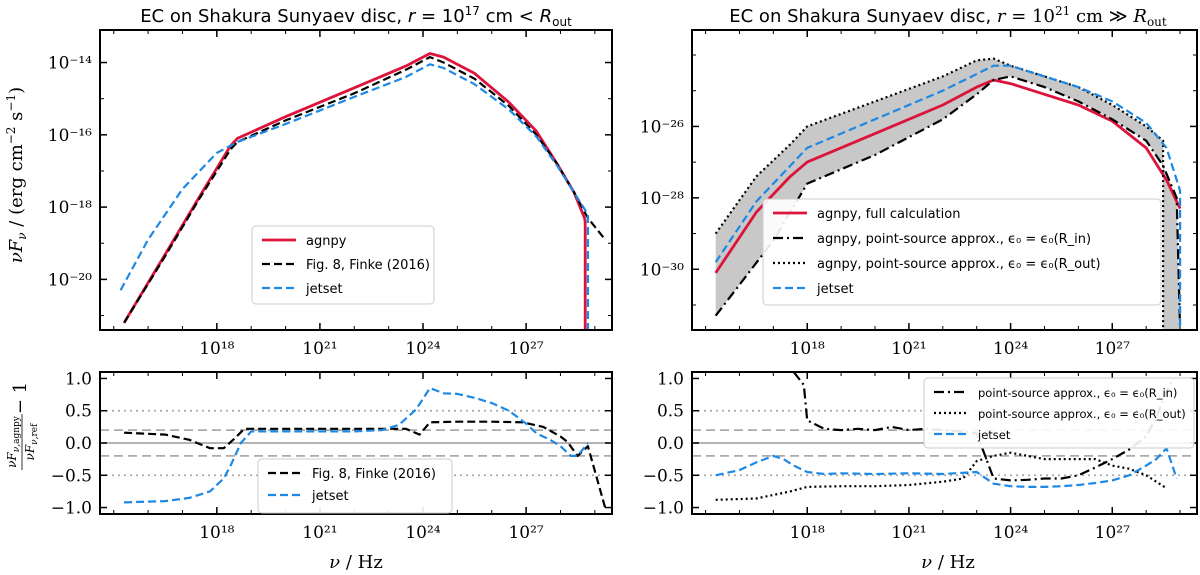 This screenshot has width=1200, height=575. Describe the element at coordinates (70, 280) in the screenshot. I see `y-tick-label: 10⁻²⁰` at that location.